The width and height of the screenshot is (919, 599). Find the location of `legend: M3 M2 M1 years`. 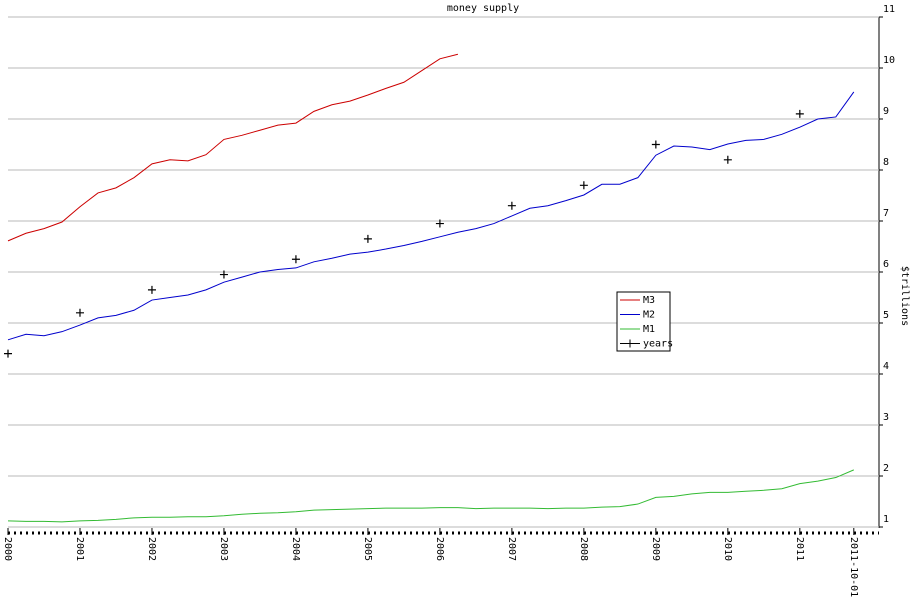

legend: M3 M2 M1 years is located at coordinates (644, 321).